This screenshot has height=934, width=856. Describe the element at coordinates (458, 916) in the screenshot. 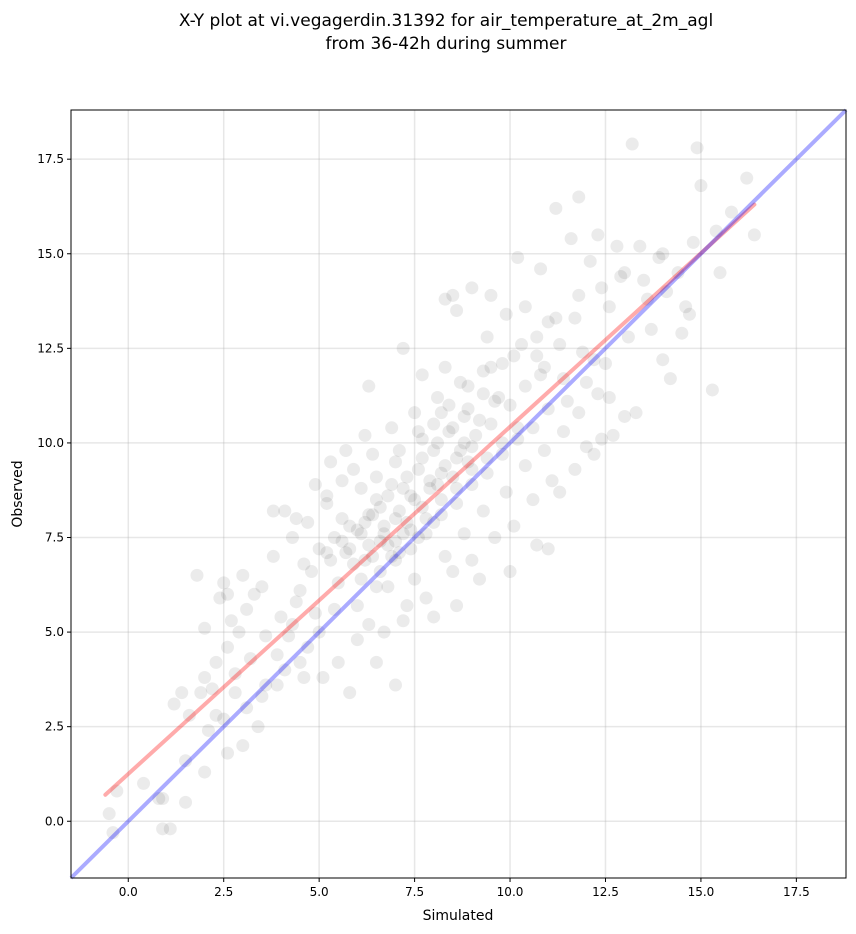

I see `x-axis-label: Simulated` at that location.